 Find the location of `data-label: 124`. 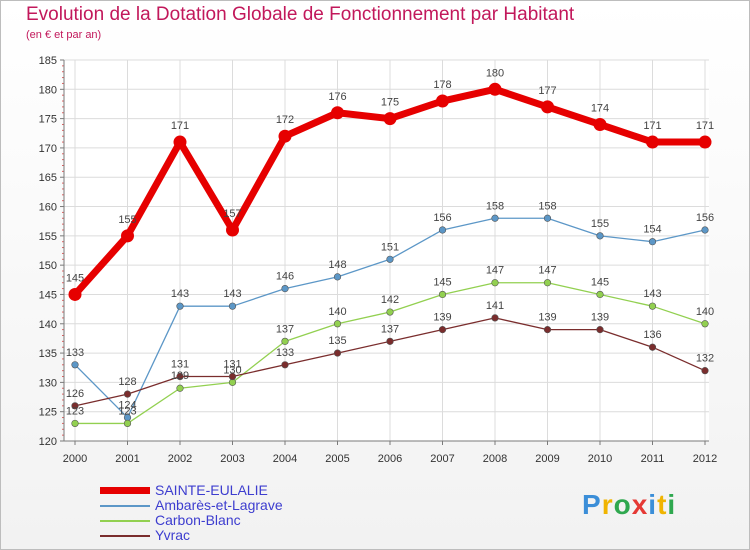

data-label: 124 is located at coordinates (127, 406).